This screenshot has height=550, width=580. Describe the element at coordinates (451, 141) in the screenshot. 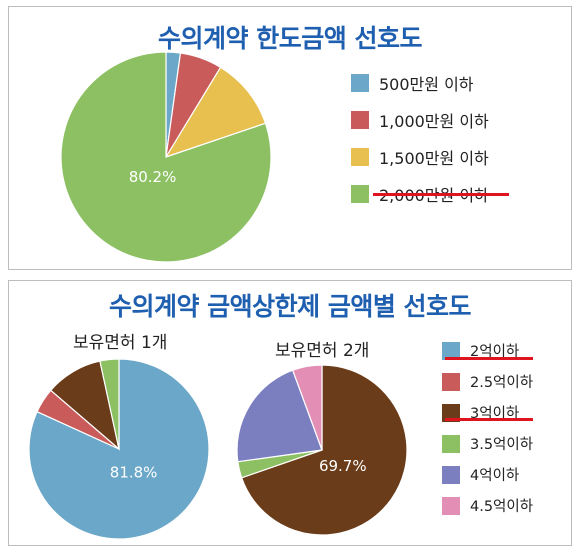

I see `legend-limit-preference: 500만원 이하1,000만원 이하1,500만원 이하2,000만원 이하` at that location.